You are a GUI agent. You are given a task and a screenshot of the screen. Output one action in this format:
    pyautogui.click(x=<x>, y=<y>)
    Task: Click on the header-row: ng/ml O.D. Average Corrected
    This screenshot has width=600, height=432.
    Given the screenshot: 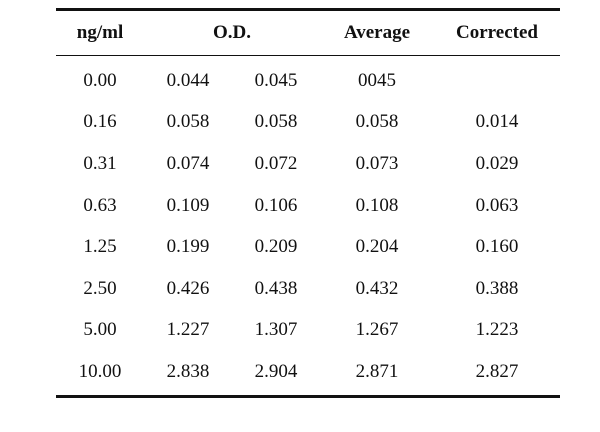 What is the action you would take?
    pyautogui.click(x=308, y=33)
    